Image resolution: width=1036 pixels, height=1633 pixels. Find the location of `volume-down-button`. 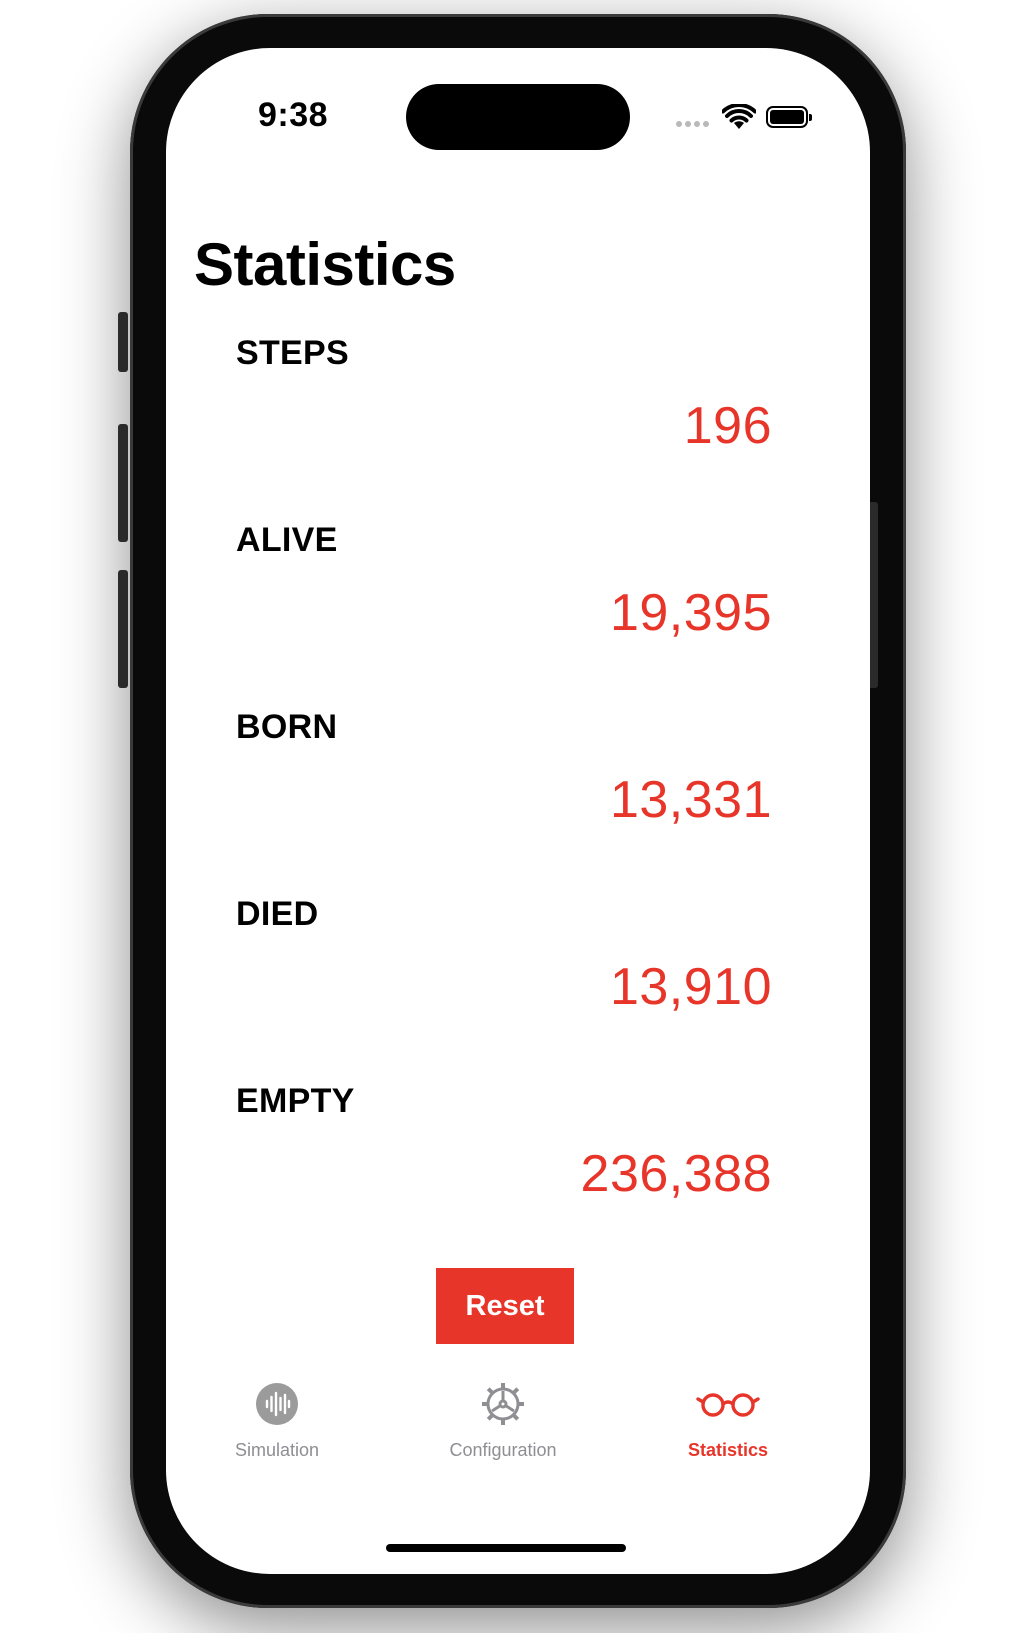

volume-down-button is located at coordinates (123, 629).